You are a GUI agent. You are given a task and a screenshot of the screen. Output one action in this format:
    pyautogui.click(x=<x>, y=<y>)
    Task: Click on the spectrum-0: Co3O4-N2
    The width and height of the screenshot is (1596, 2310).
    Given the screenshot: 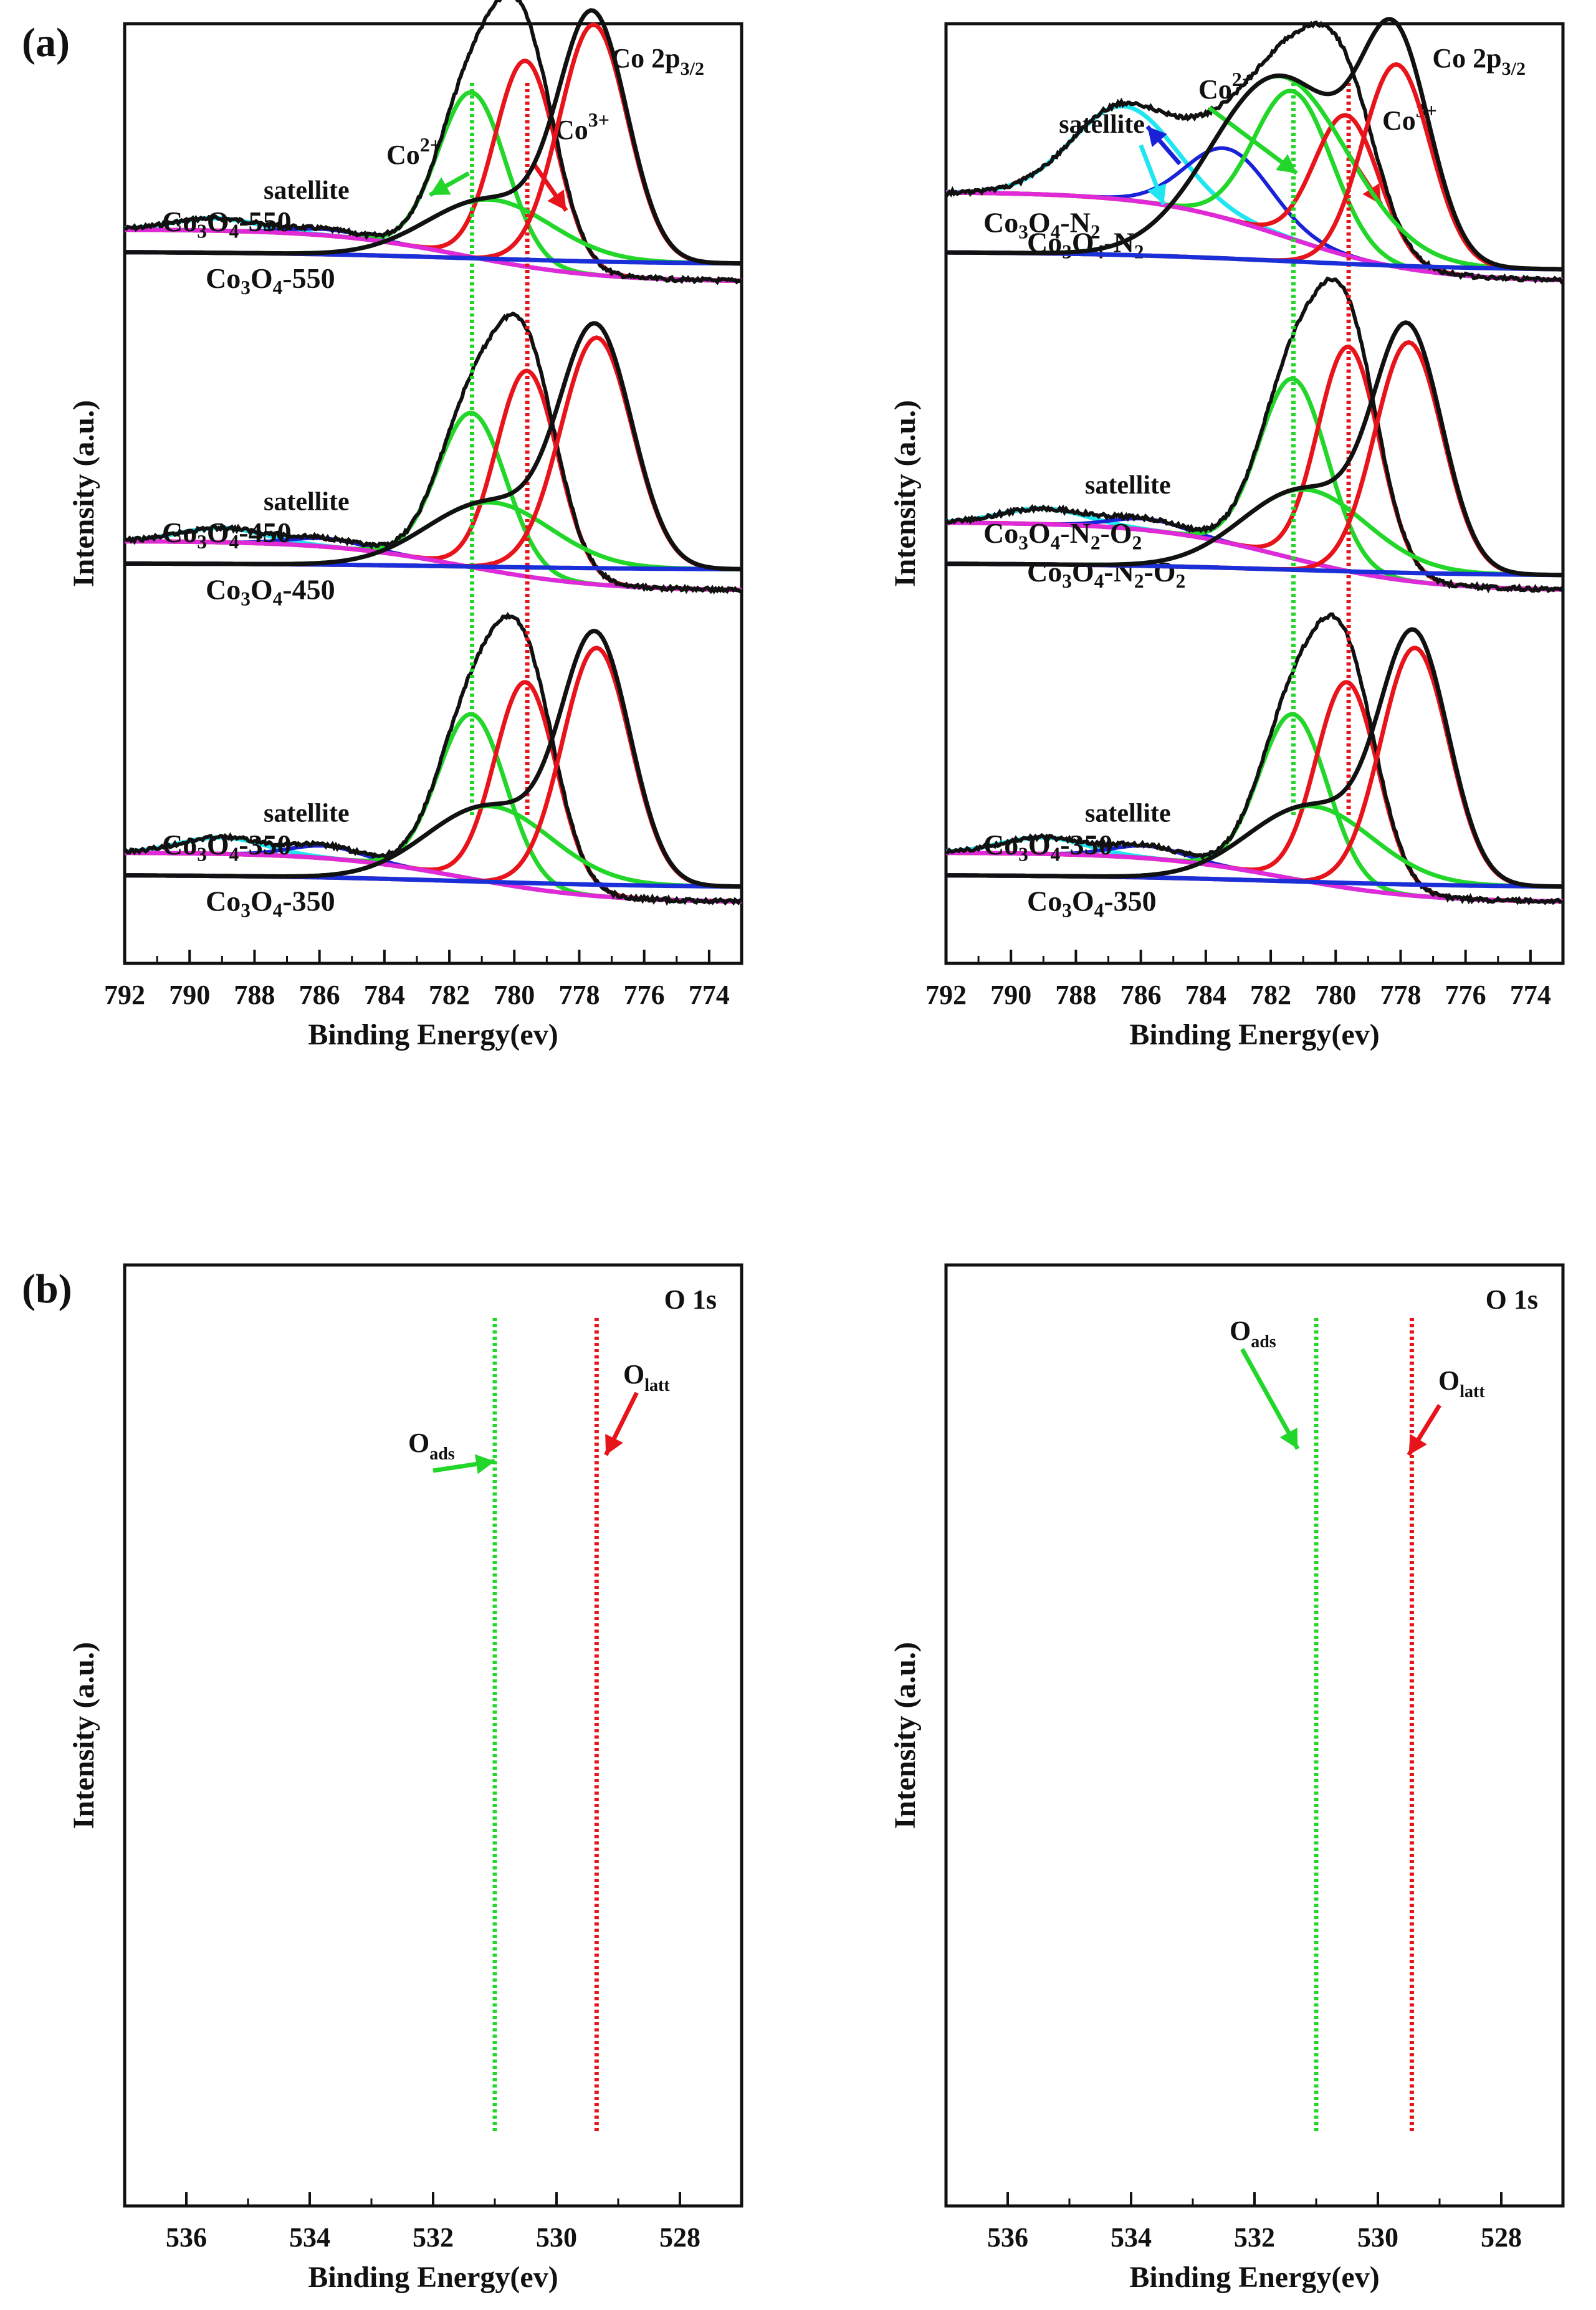 What is the action you would take?
    pyautogui.click(x=1255, y=144)
    